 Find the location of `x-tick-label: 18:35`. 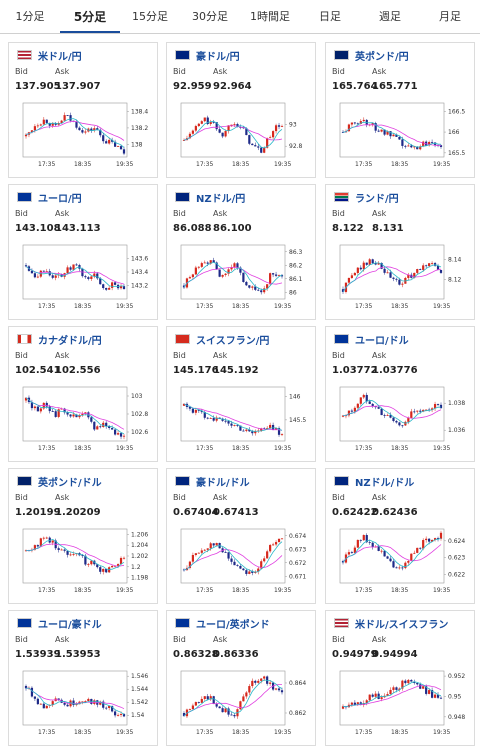

x-tick-label: 18:35 is located at coordinates (399, 306).